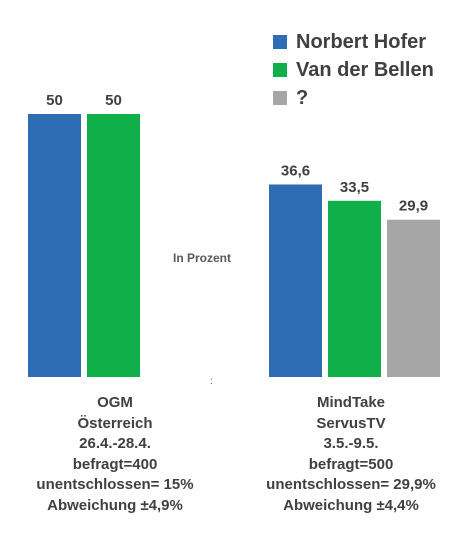 The width and height of the screenshot is (467, 545). Describe the element at coordinates (351, 444) in the screenshot. I see `caption-line: 3.5.-9.5.` at that location.